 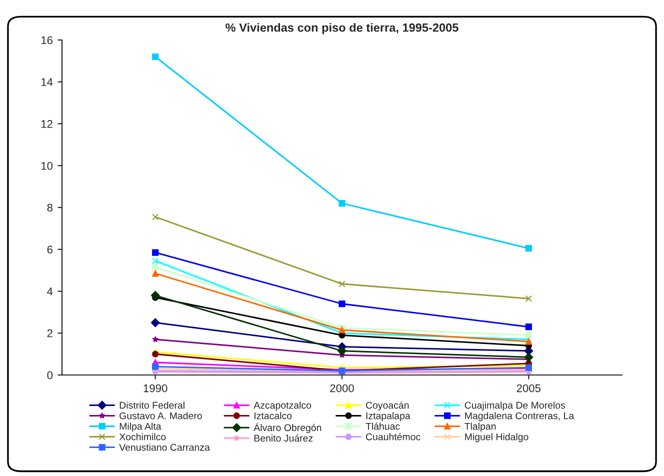 I want to click on x-tick-label: 2000, so click(x=342, y=388).